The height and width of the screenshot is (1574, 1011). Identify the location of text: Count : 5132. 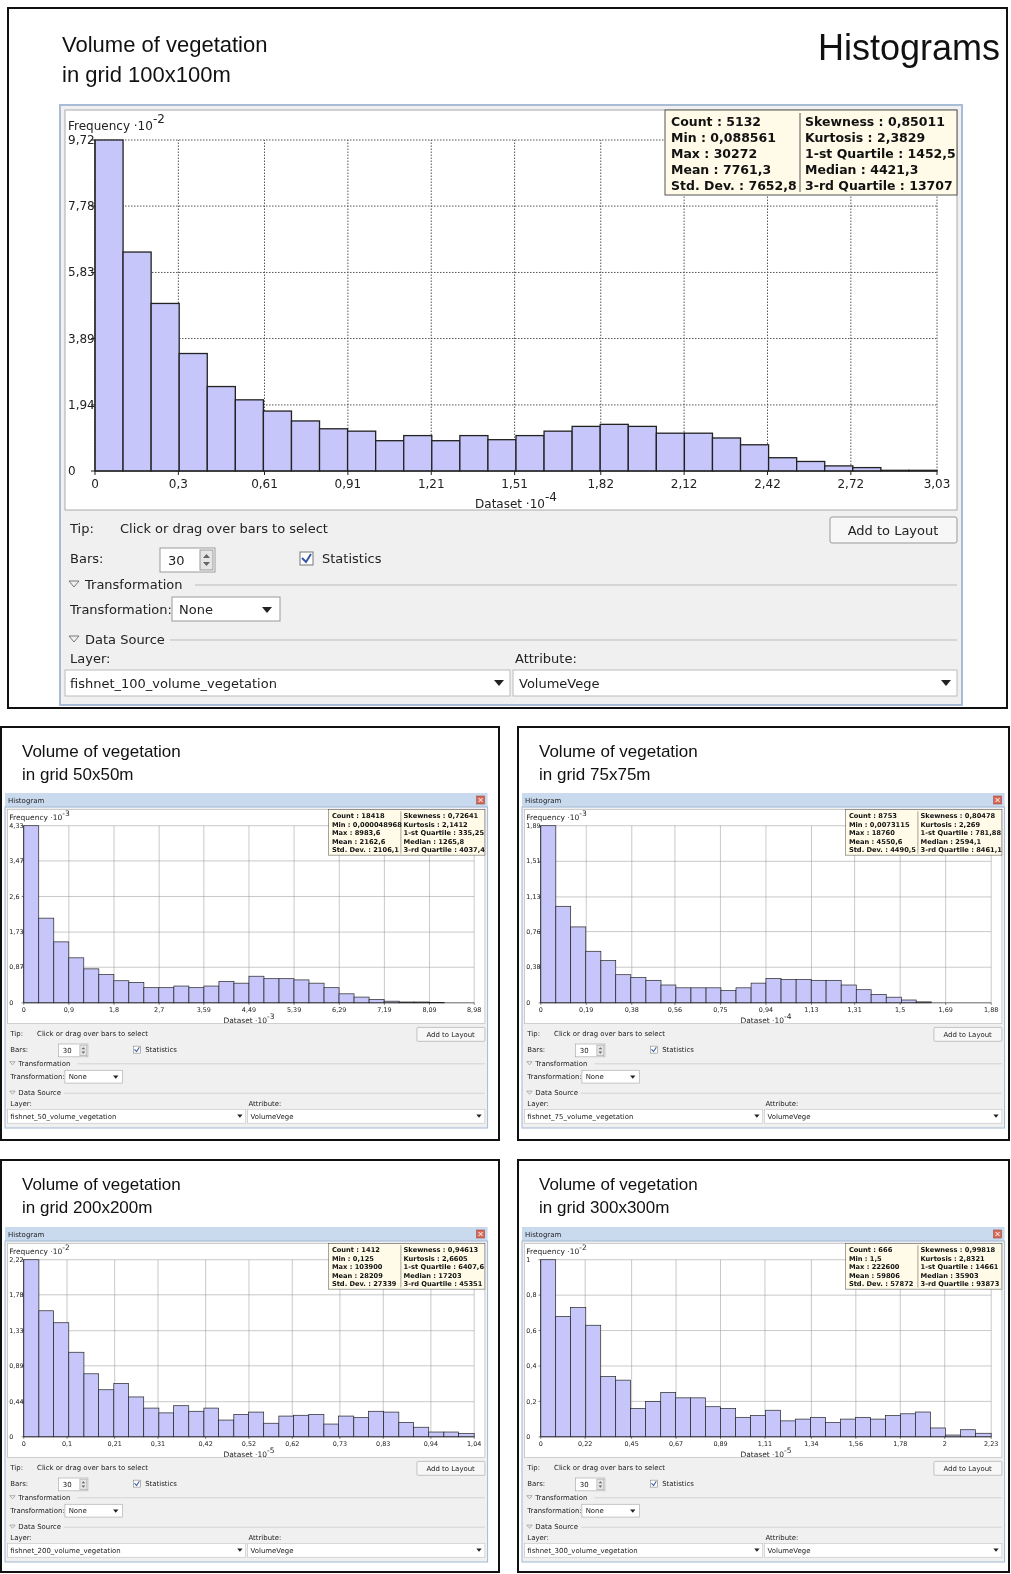
(716, 121).